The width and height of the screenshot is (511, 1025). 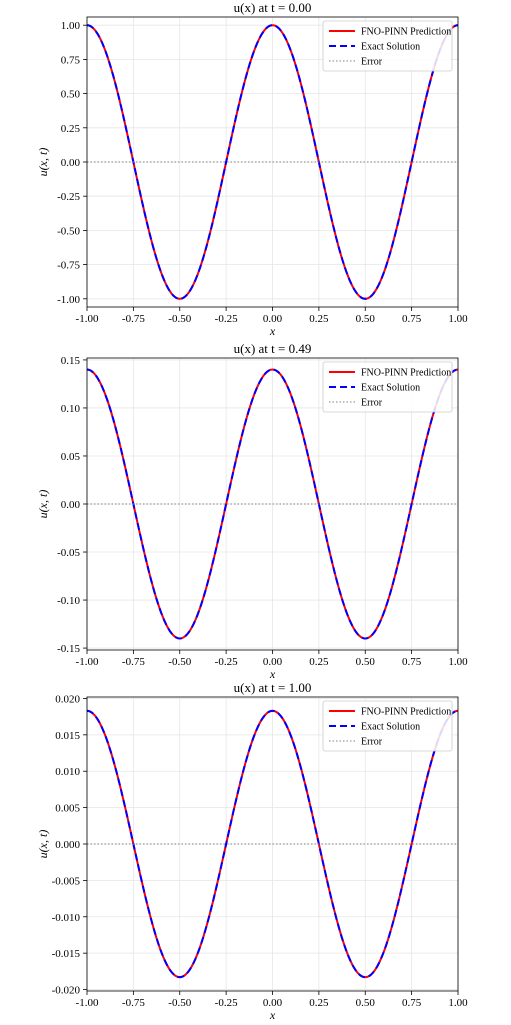 I want to click on y-tick-label: -0.50, so click(x=68, y=231).